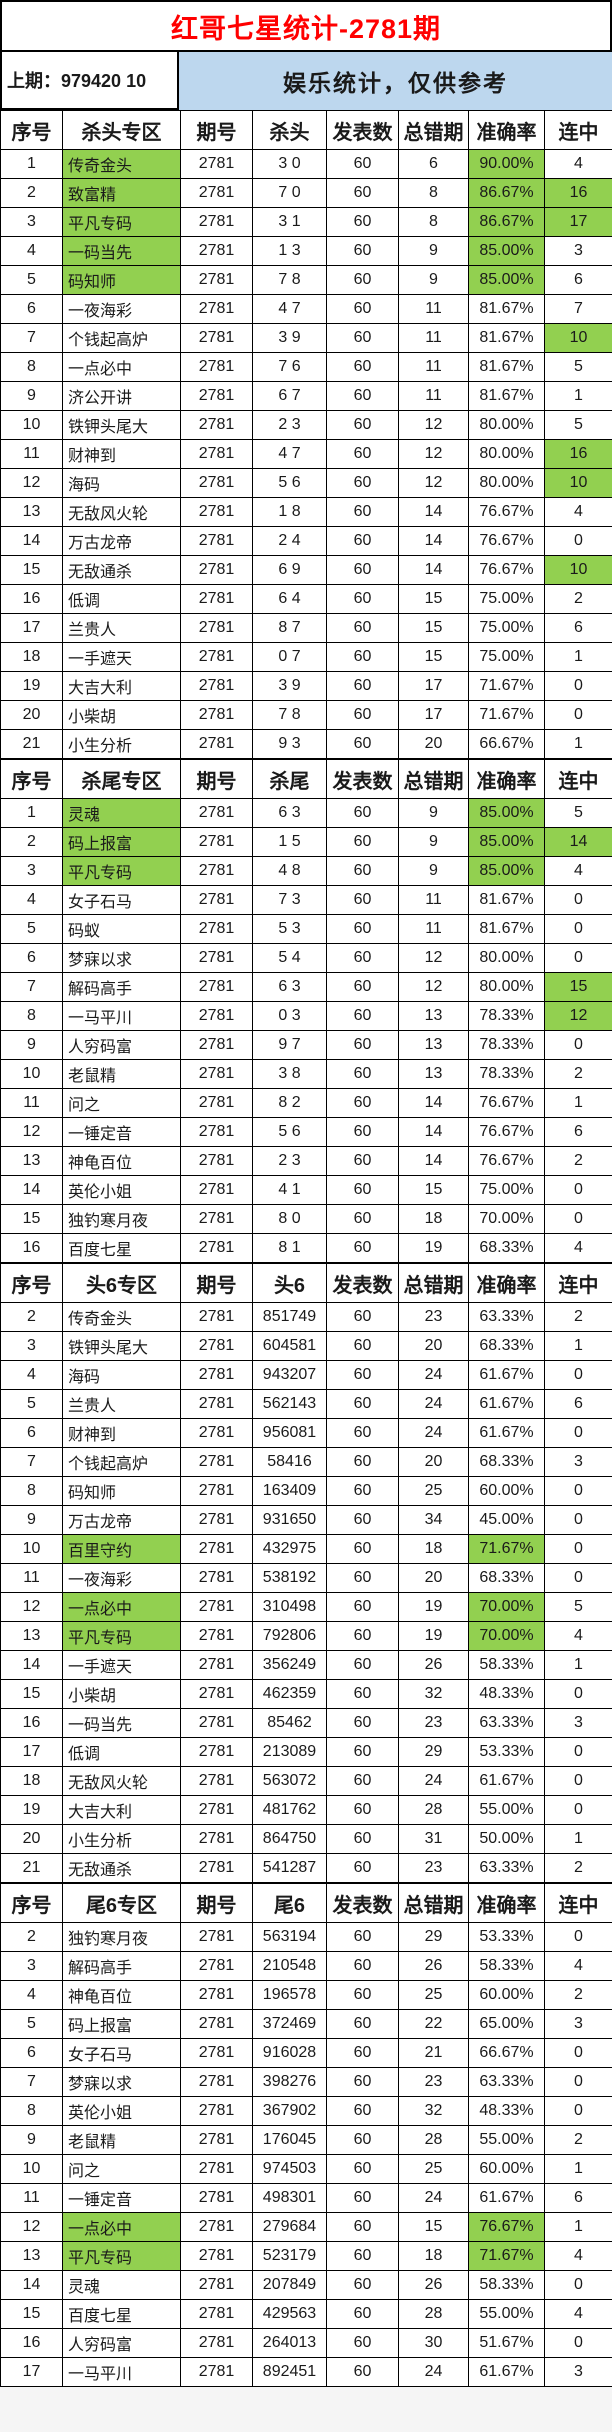 Image resolution: width=612 pixels, height=2432 pixels. I want to click on cell-index: 4, so click(31, 1995).